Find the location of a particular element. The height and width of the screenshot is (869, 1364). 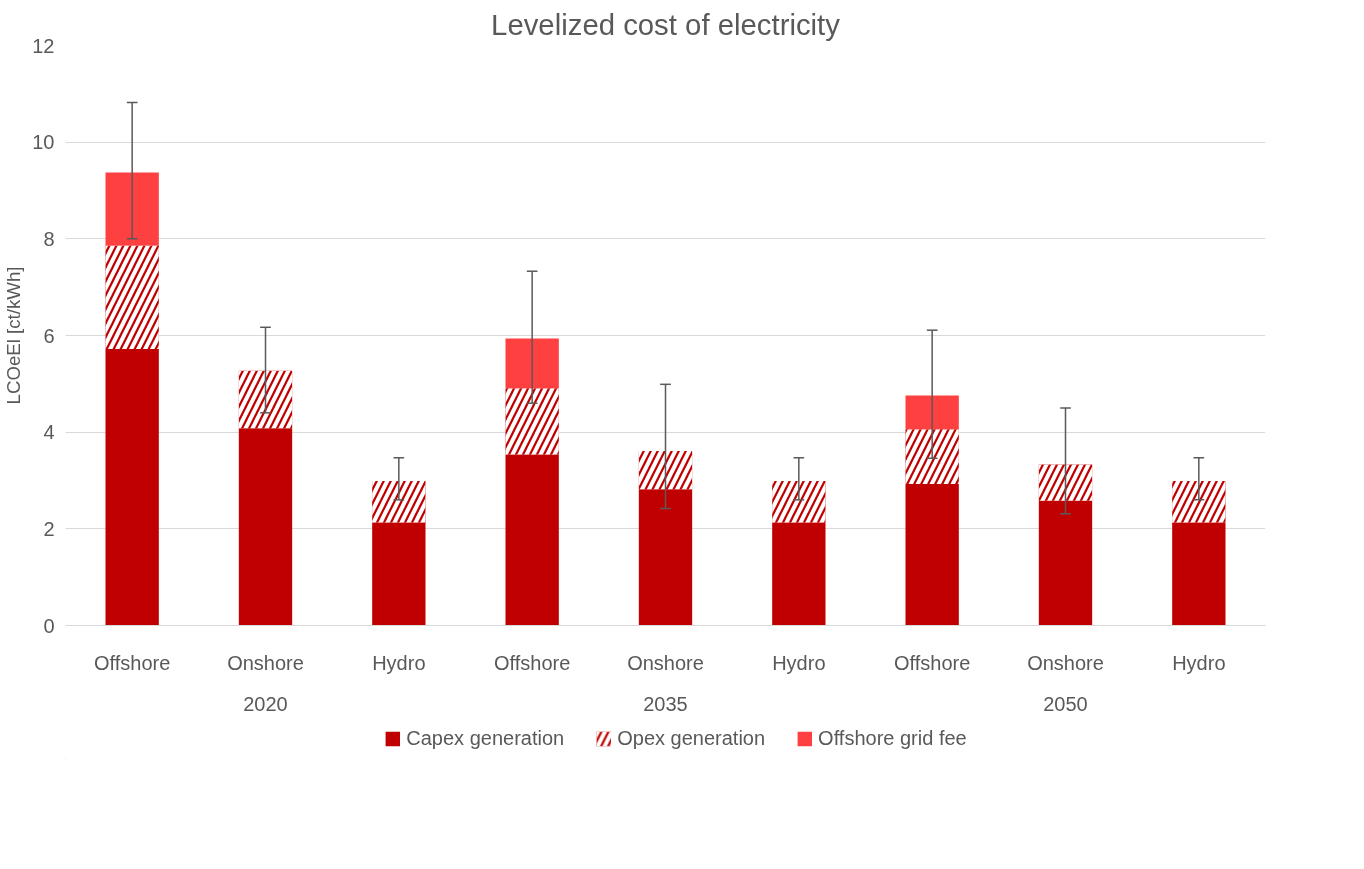

text: 2020 is located at coordinates (265, 703).